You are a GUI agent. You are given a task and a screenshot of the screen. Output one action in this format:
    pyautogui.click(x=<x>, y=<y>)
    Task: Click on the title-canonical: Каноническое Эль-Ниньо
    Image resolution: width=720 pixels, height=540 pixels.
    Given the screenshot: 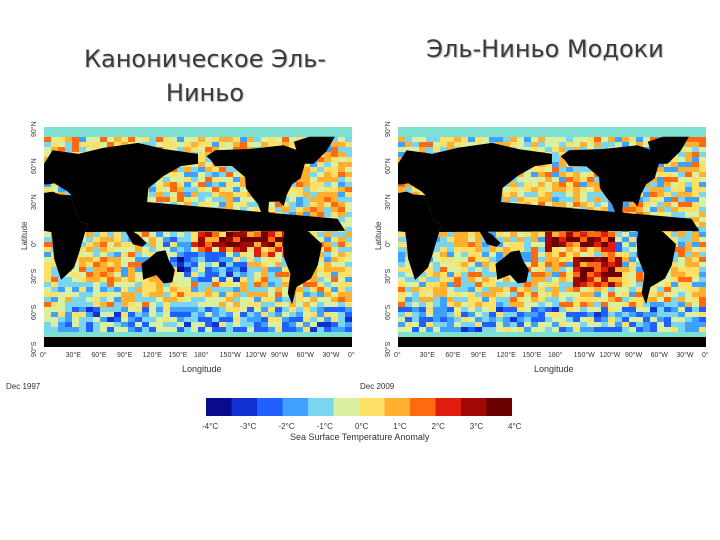 What is the action you would take?
    pyautogui.click(x=205, y=76)
    